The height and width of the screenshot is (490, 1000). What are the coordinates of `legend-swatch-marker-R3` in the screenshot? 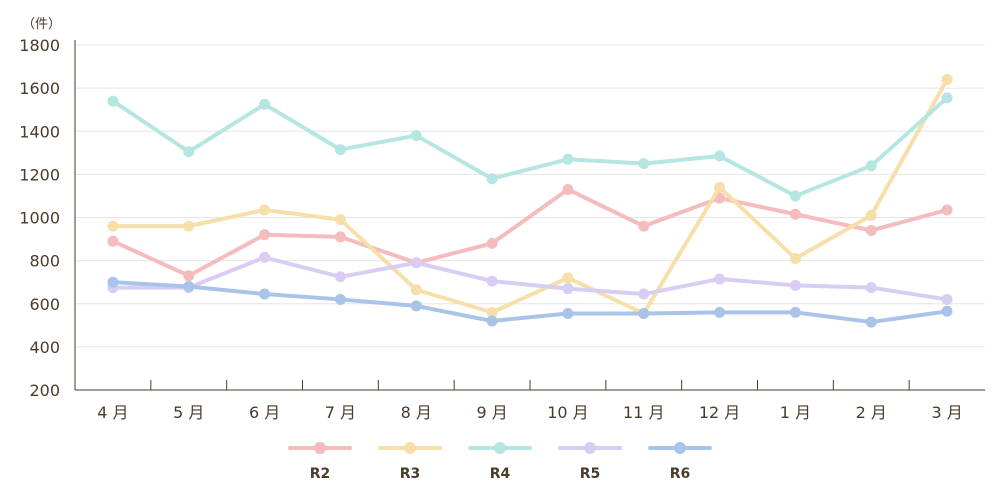 It's located at (410, 448).